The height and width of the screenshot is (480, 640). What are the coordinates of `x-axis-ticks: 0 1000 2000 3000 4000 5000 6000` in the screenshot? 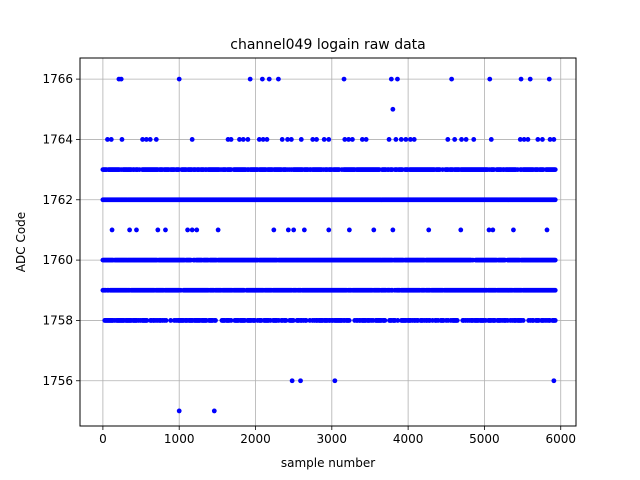 It's located at (337, 436).